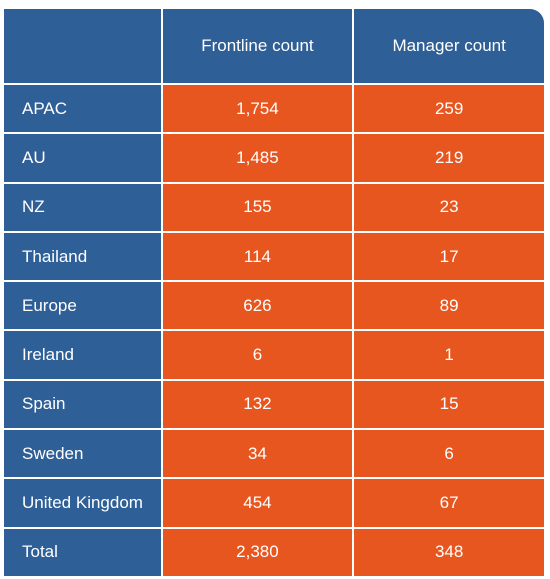 The image size is (550, 579). I want to click on manager-count-cell: 219, so click(449, 158).